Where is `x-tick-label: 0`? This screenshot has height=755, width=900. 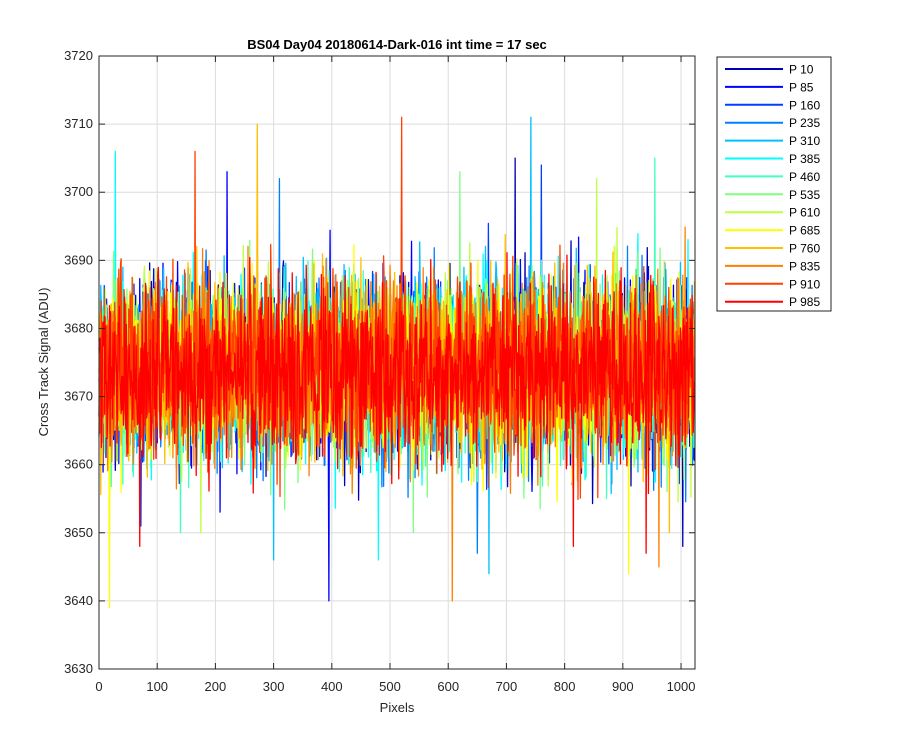 x-tick-label: 0 is located at coordinates (98, 686).